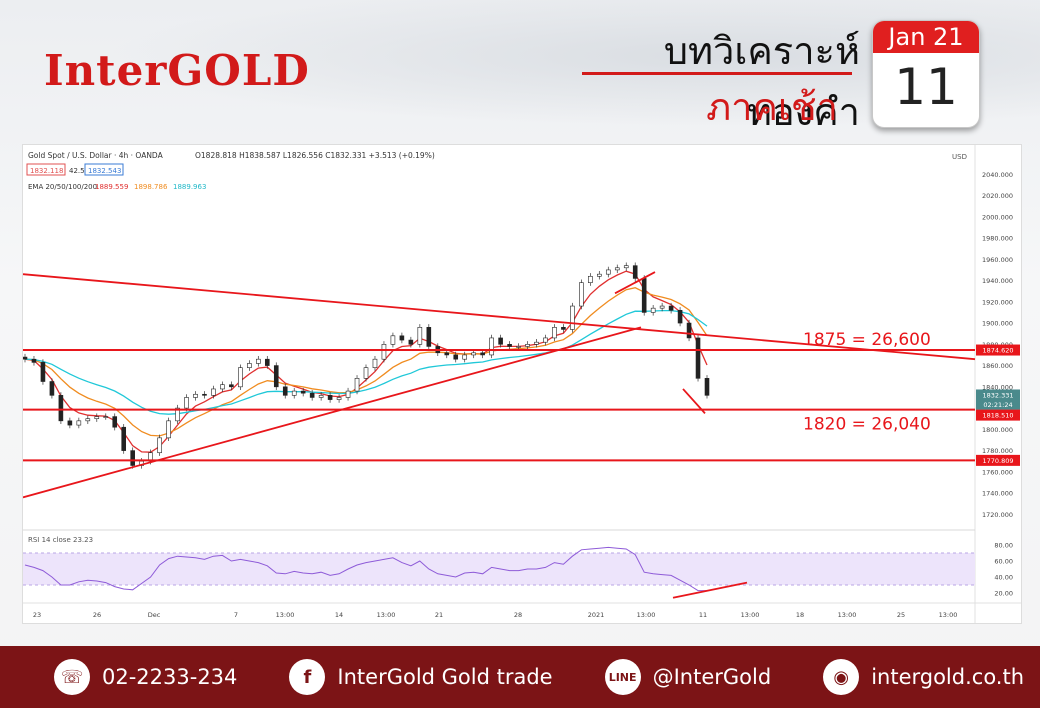 The height and width of the screenshot is (708, 1040). I want to click on phone-icon: ☏, so click(72, 677).